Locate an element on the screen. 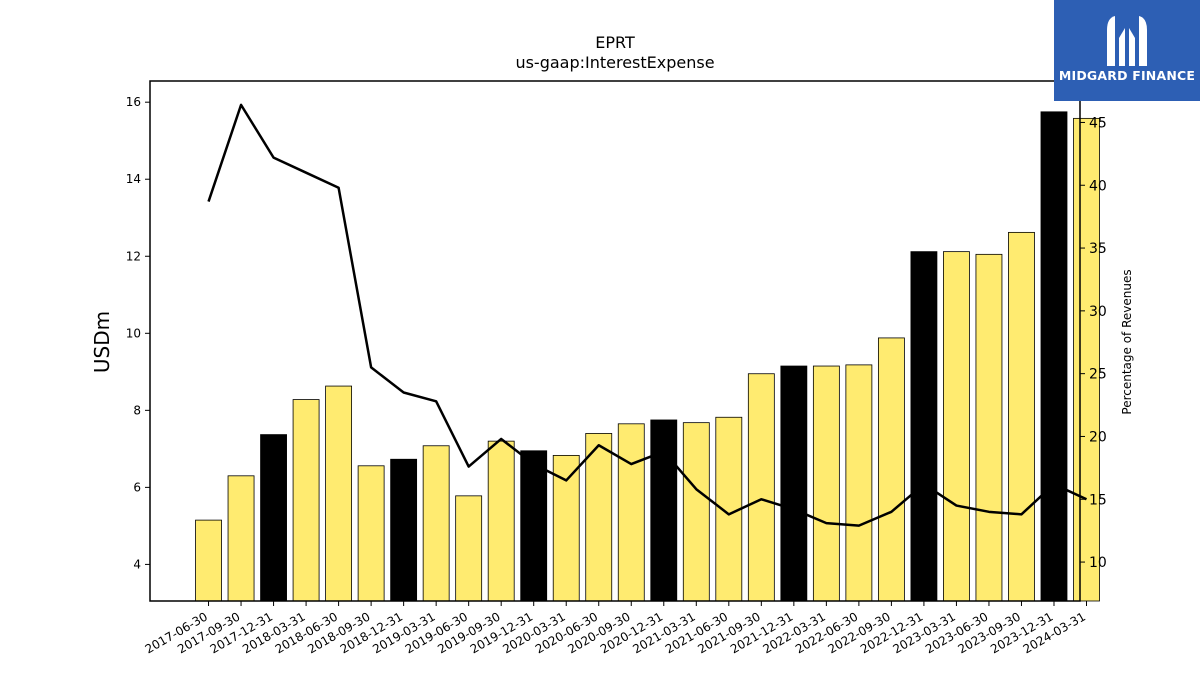 The width and height of the screenshot is (1200, 675). chart-subtitle: us-gaap:InterestExpense is located at coordinates (614, 62).